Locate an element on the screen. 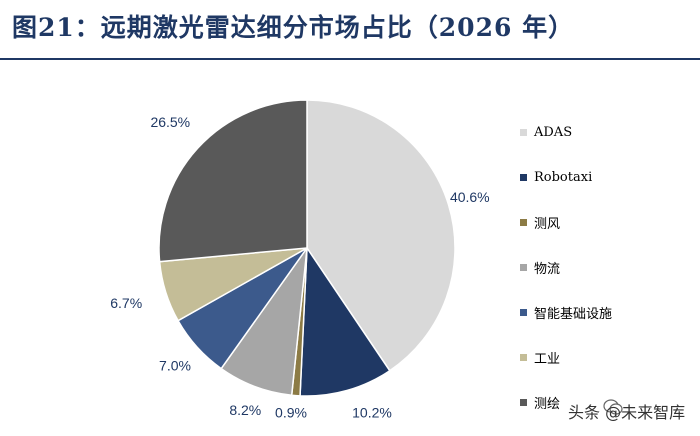  legend-label: 工业 is located at coordinates (547, 359).